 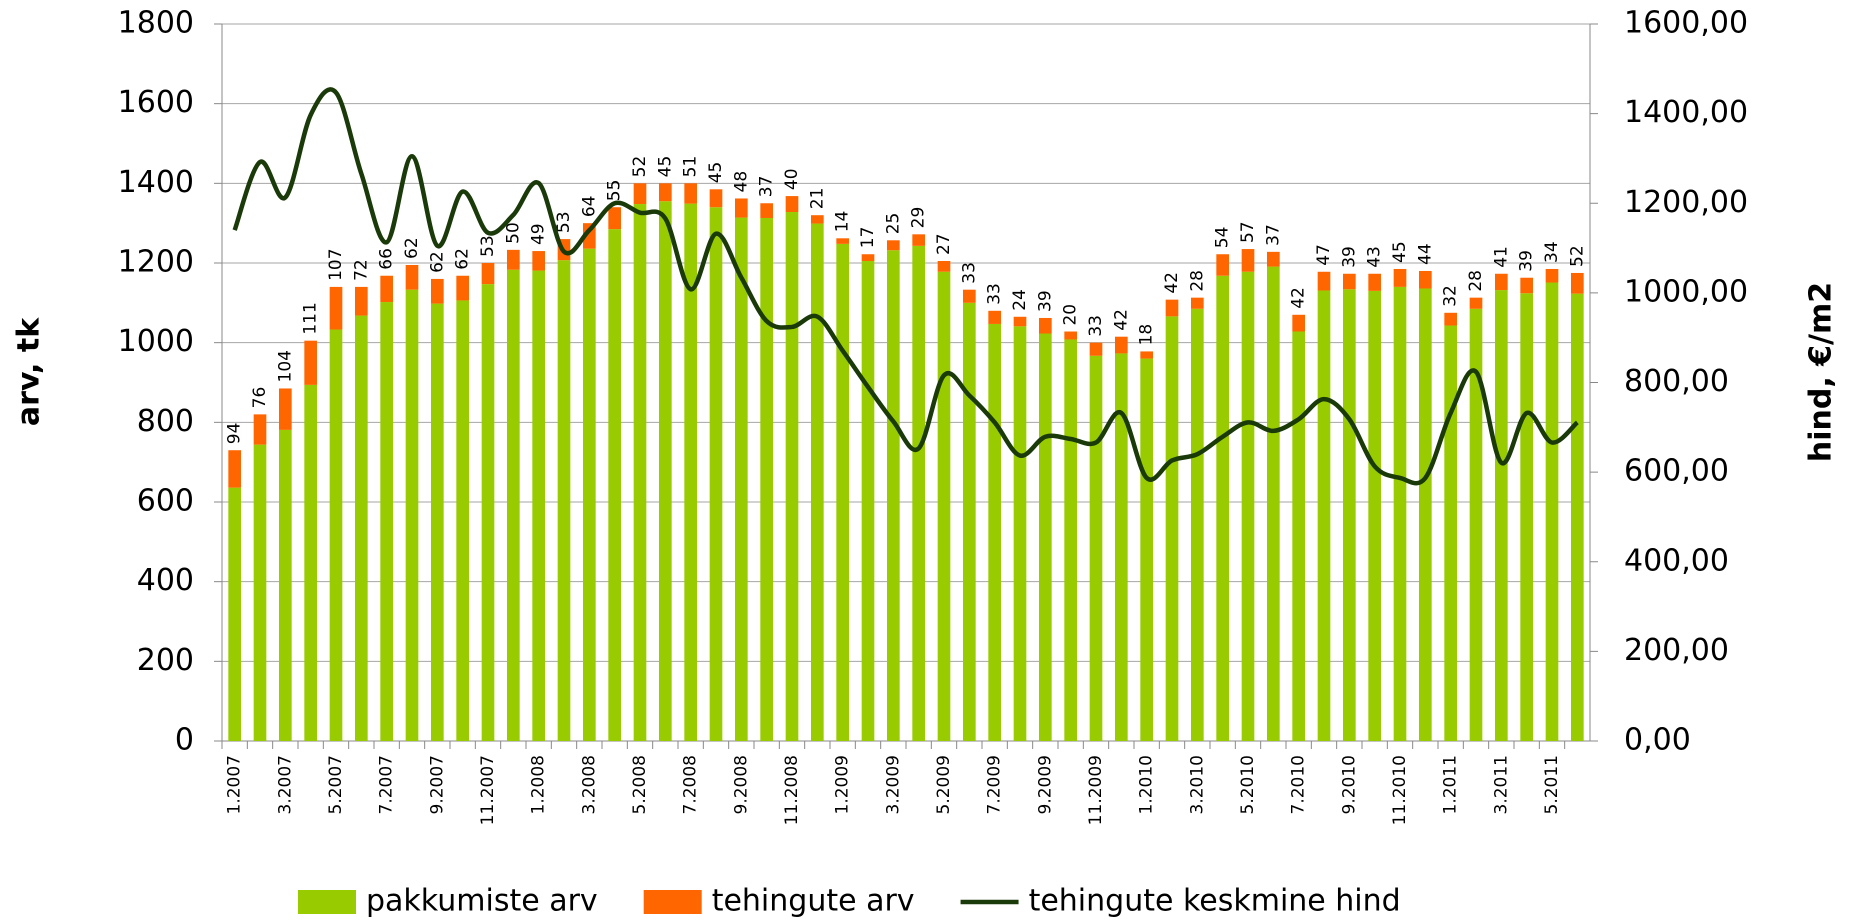 What do you see at coordinates (1197, 784) in the screenshot?
I see `x-tick-label: 3.2010` at bounding box center [1197, 784].